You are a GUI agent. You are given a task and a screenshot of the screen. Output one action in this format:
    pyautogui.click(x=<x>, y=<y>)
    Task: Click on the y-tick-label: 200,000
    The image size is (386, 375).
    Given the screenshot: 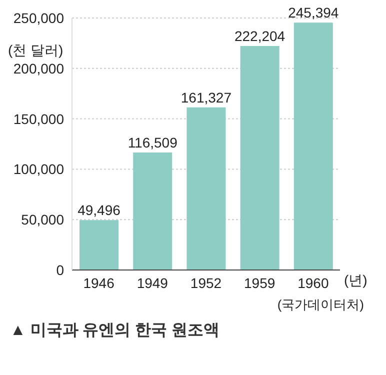 What is the action you would take?
    pyautogui.click(x=38, y=68)
    